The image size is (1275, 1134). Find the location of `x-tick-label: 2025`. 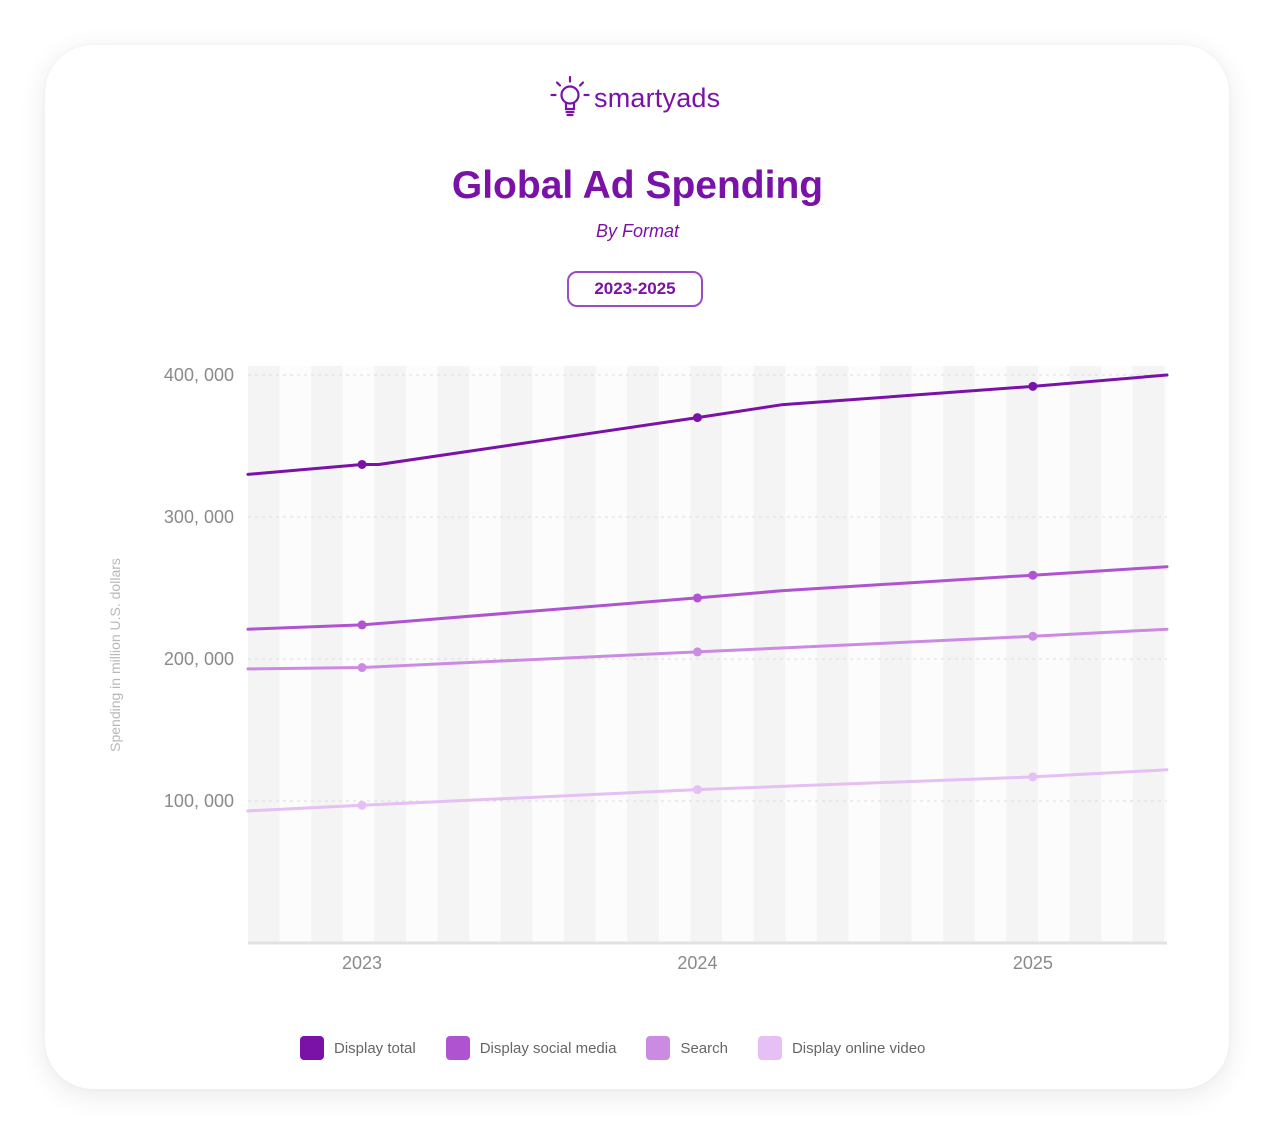

x-tick-label: 2025 is located at coordinates (1033, 963).